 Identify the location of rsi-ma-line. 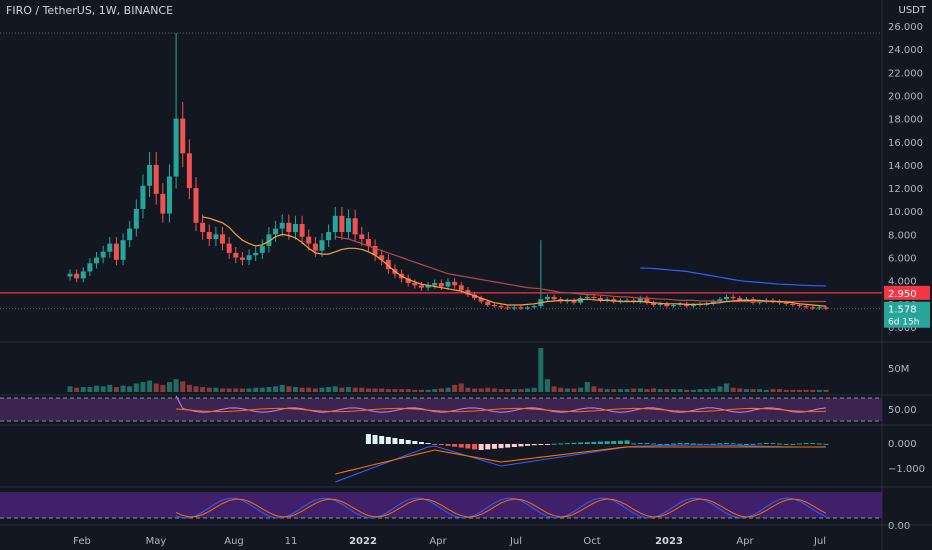
(501, 410).